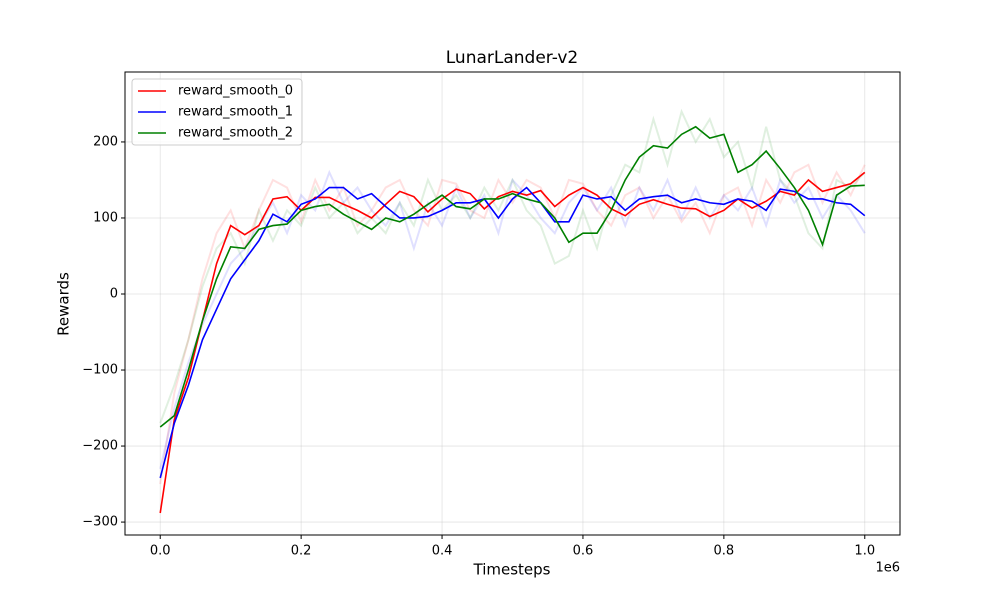 This screenshot has width=1000, height=604. What do you see at coordinates (114, 293) in the screenshot?
I see `y-tick-label: 0` at bounding box center [114, 293].